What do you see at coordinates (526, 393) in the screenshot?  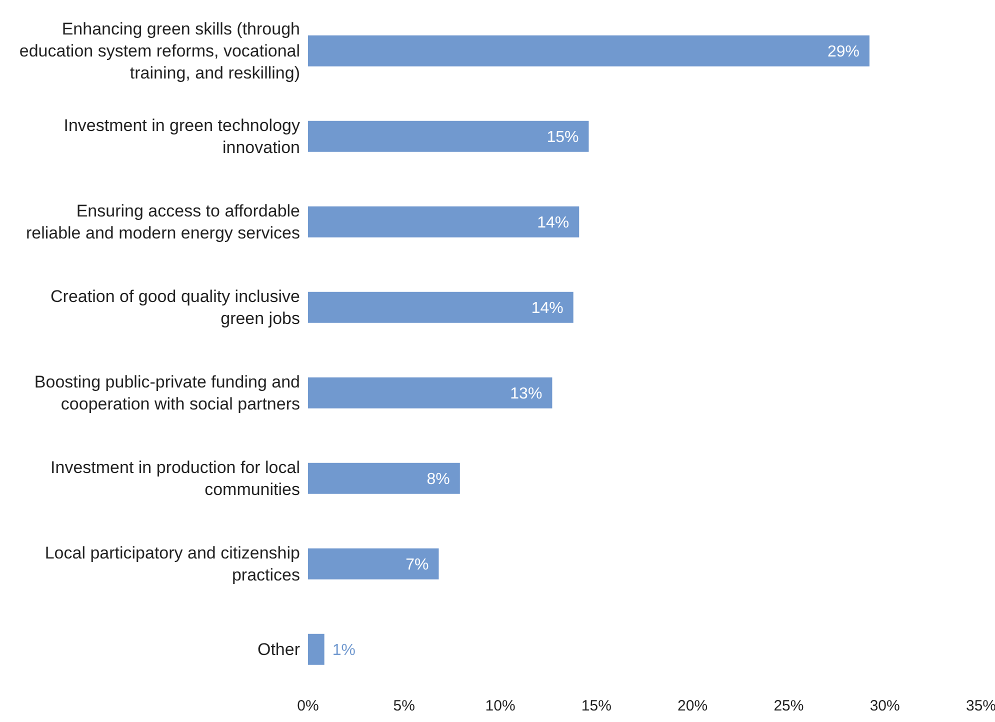 I see `data-label: 13%` at bounding box center [526, 393].